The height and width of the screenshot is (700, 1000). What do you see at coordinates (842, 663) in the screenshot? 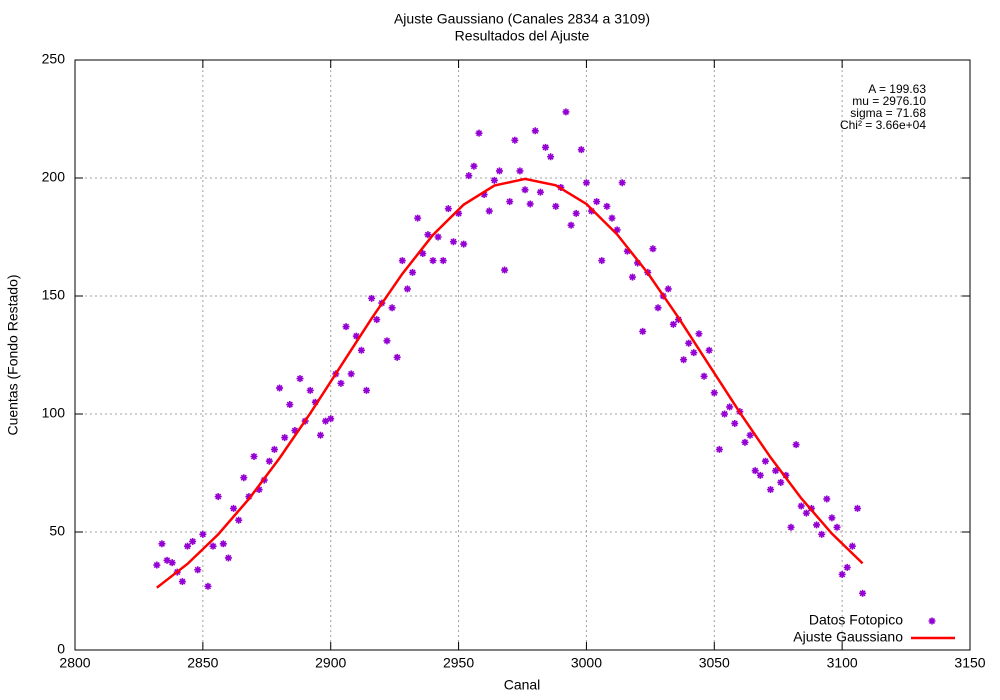
I see `x-tick-label: 3100` at bounding box center [842, 663].